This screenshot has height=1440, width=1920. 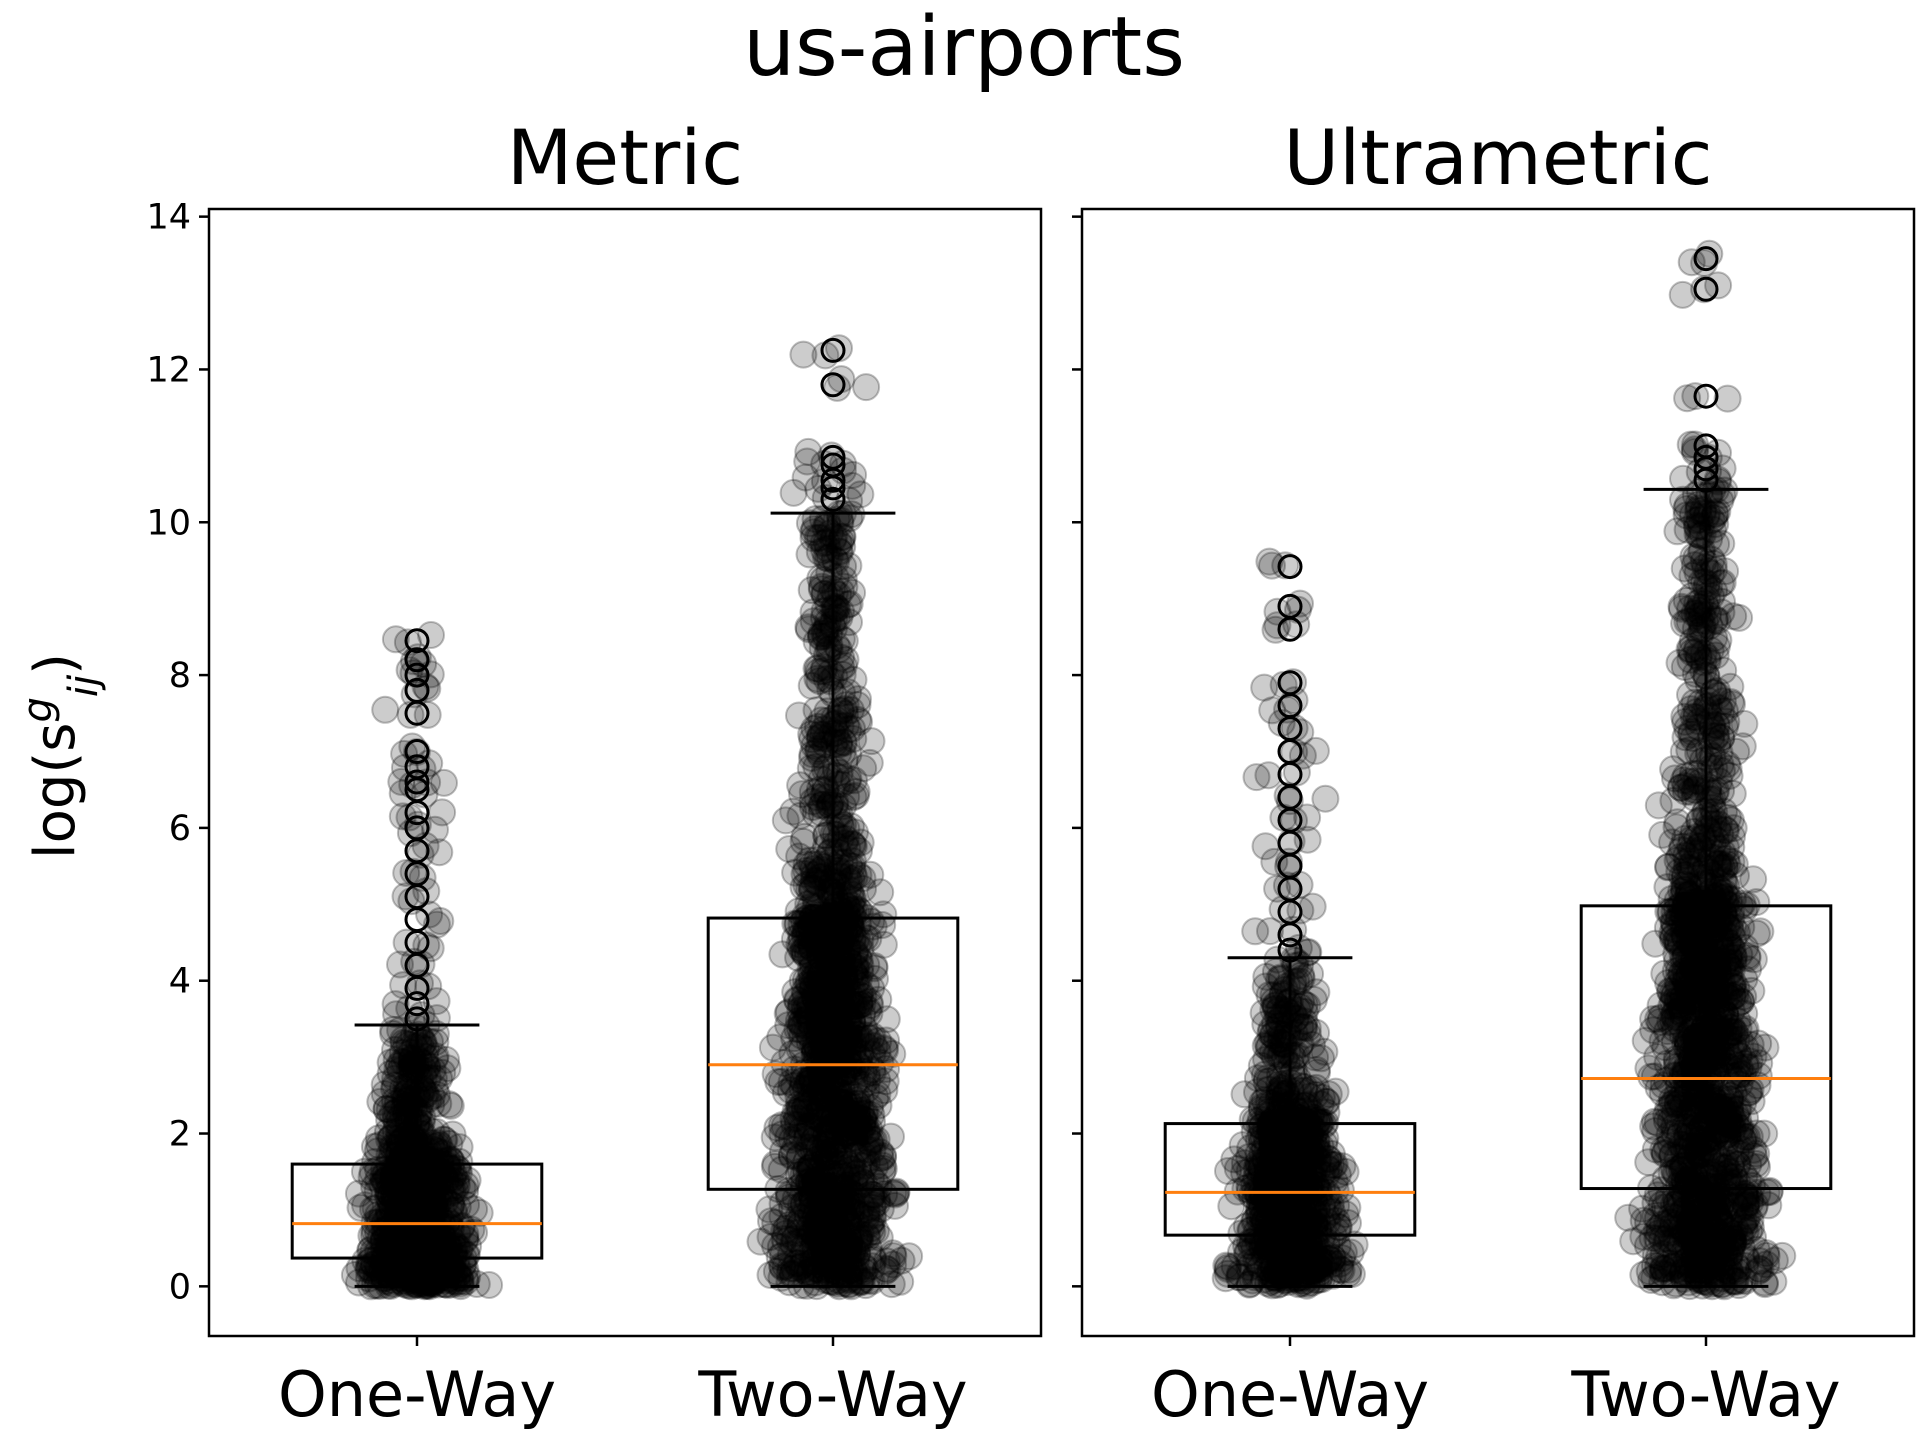 I want to click on y-tick-label: 14, so click(x=168, y=218).